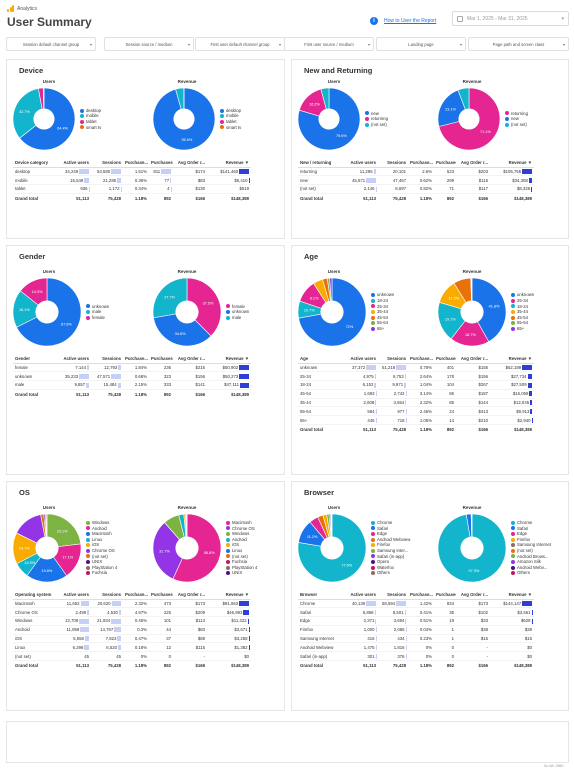 Image resolution: width=574 pixels, height=774 pixels. What do you see at coordinates (90, 128) in the screenshot?
I see `legend-item: smart tv` at bounding box center [90, 128].